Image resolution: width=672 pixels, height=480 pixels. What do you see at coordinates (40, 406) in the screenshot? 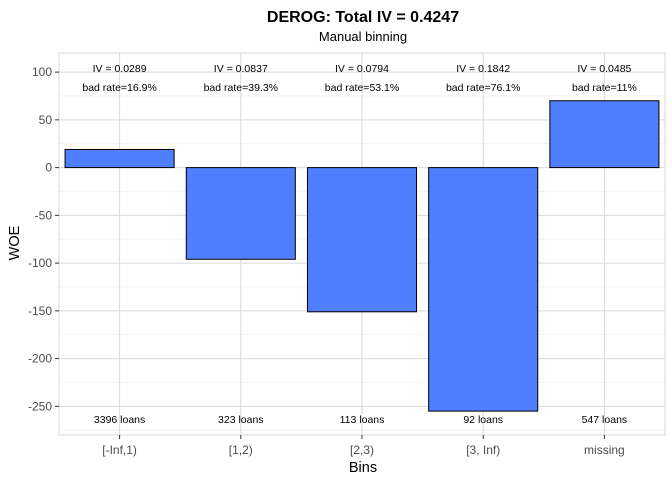
I see `y-tick-label: -250` at bounding box center [40, 406].